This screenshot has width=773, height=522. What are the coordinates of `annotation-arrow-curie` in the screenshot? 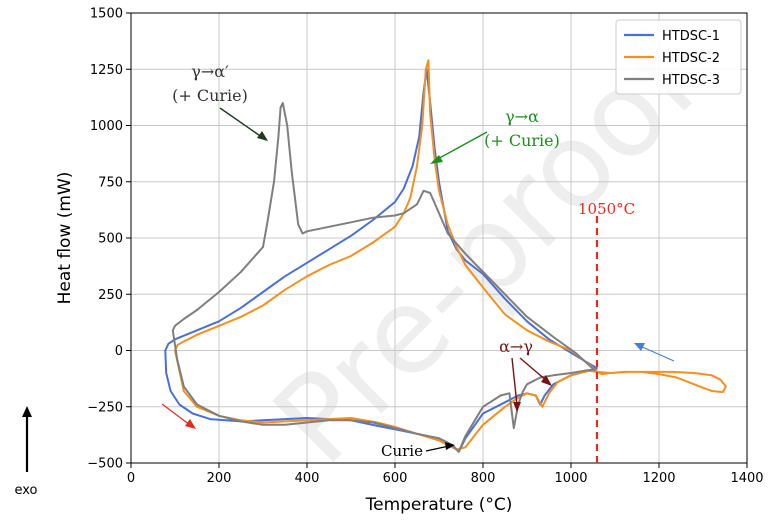 It's located at (437, 448).